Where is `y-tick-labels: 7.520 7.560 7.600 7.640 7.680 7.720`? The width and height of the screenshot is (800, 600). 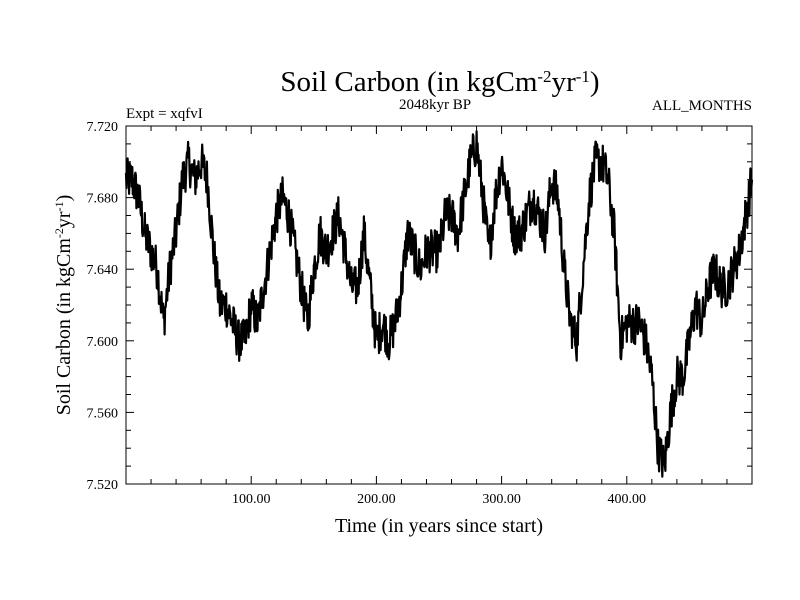
y-tick-labels: 7.520 7.560 7.600 7.640 7.680 7.720 is located at coordinates (103, 306).